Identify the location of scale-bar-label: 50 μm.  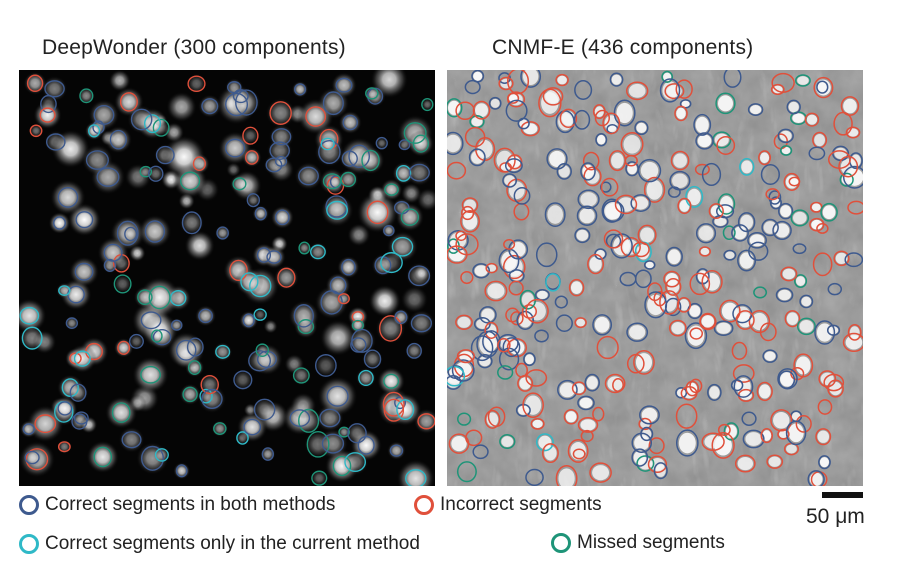
(835, 516).